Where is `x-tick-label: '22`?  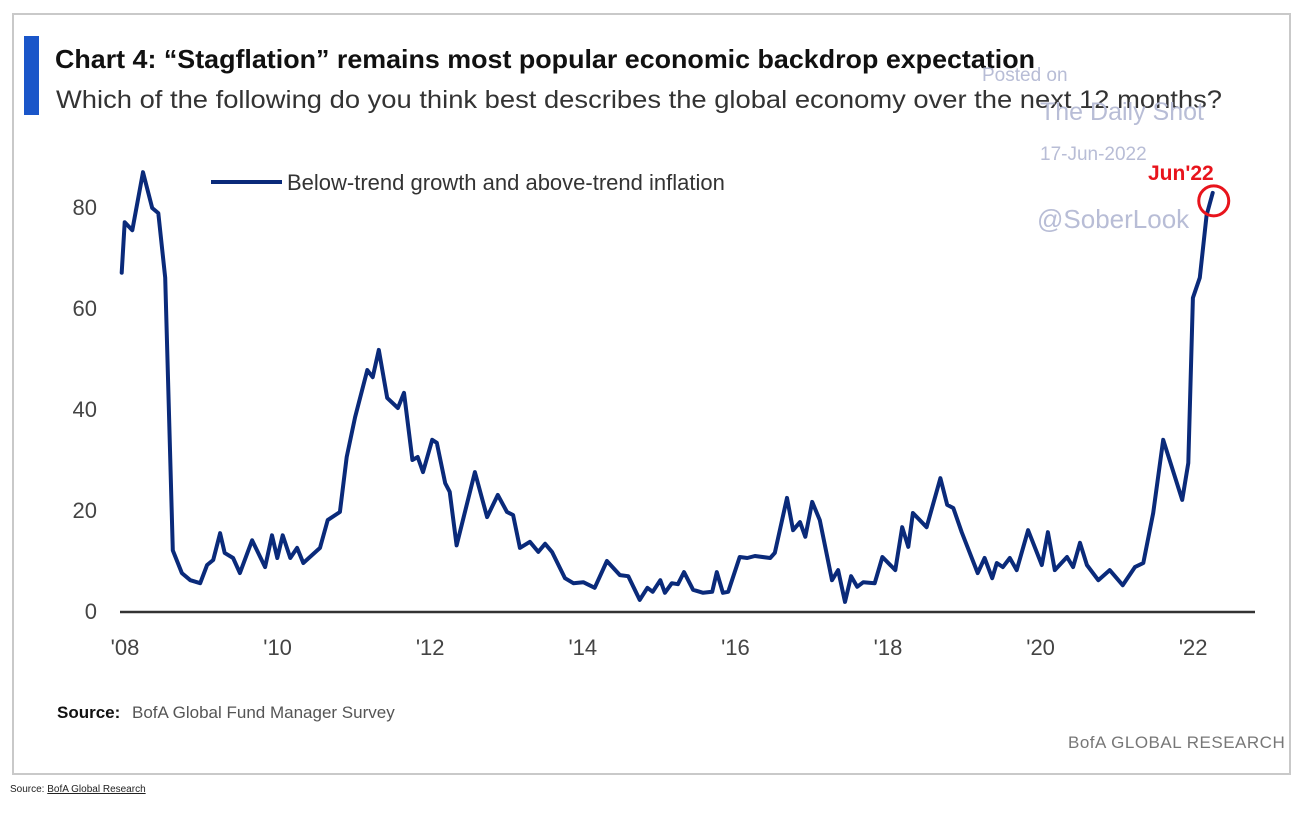 x-tick-label: '22 is located at coordinates (1193, 647).